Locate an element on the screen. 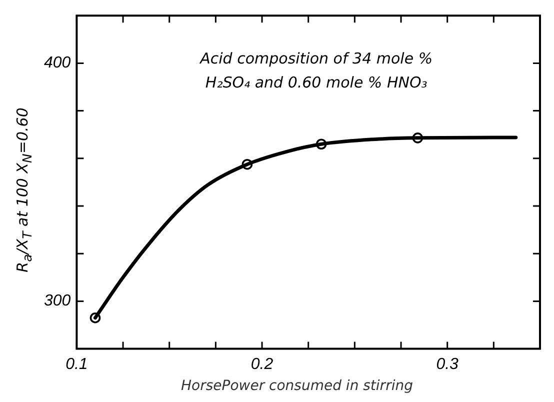 The image size is (554, 402). x-tick-label: 0.3 is located at coordinates (447, 364).